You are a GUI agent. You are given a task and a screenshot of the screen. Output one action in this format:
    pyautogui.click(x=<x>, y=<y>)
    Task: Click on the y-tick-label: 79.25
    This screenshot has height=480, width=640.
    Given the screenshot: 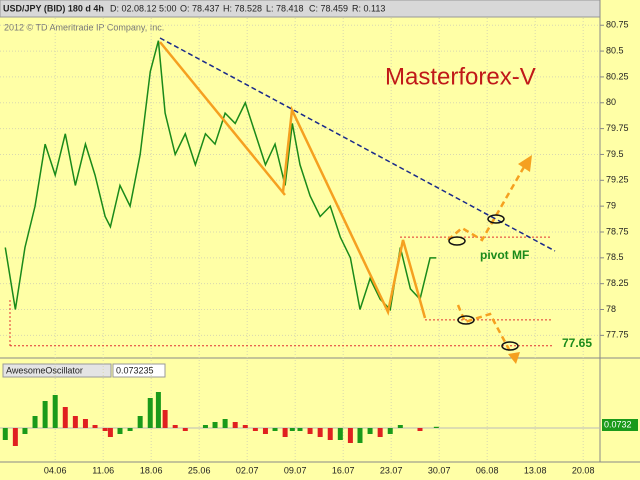 What is the action you would take?
    pyautogui.click(x=617, y=180)
    